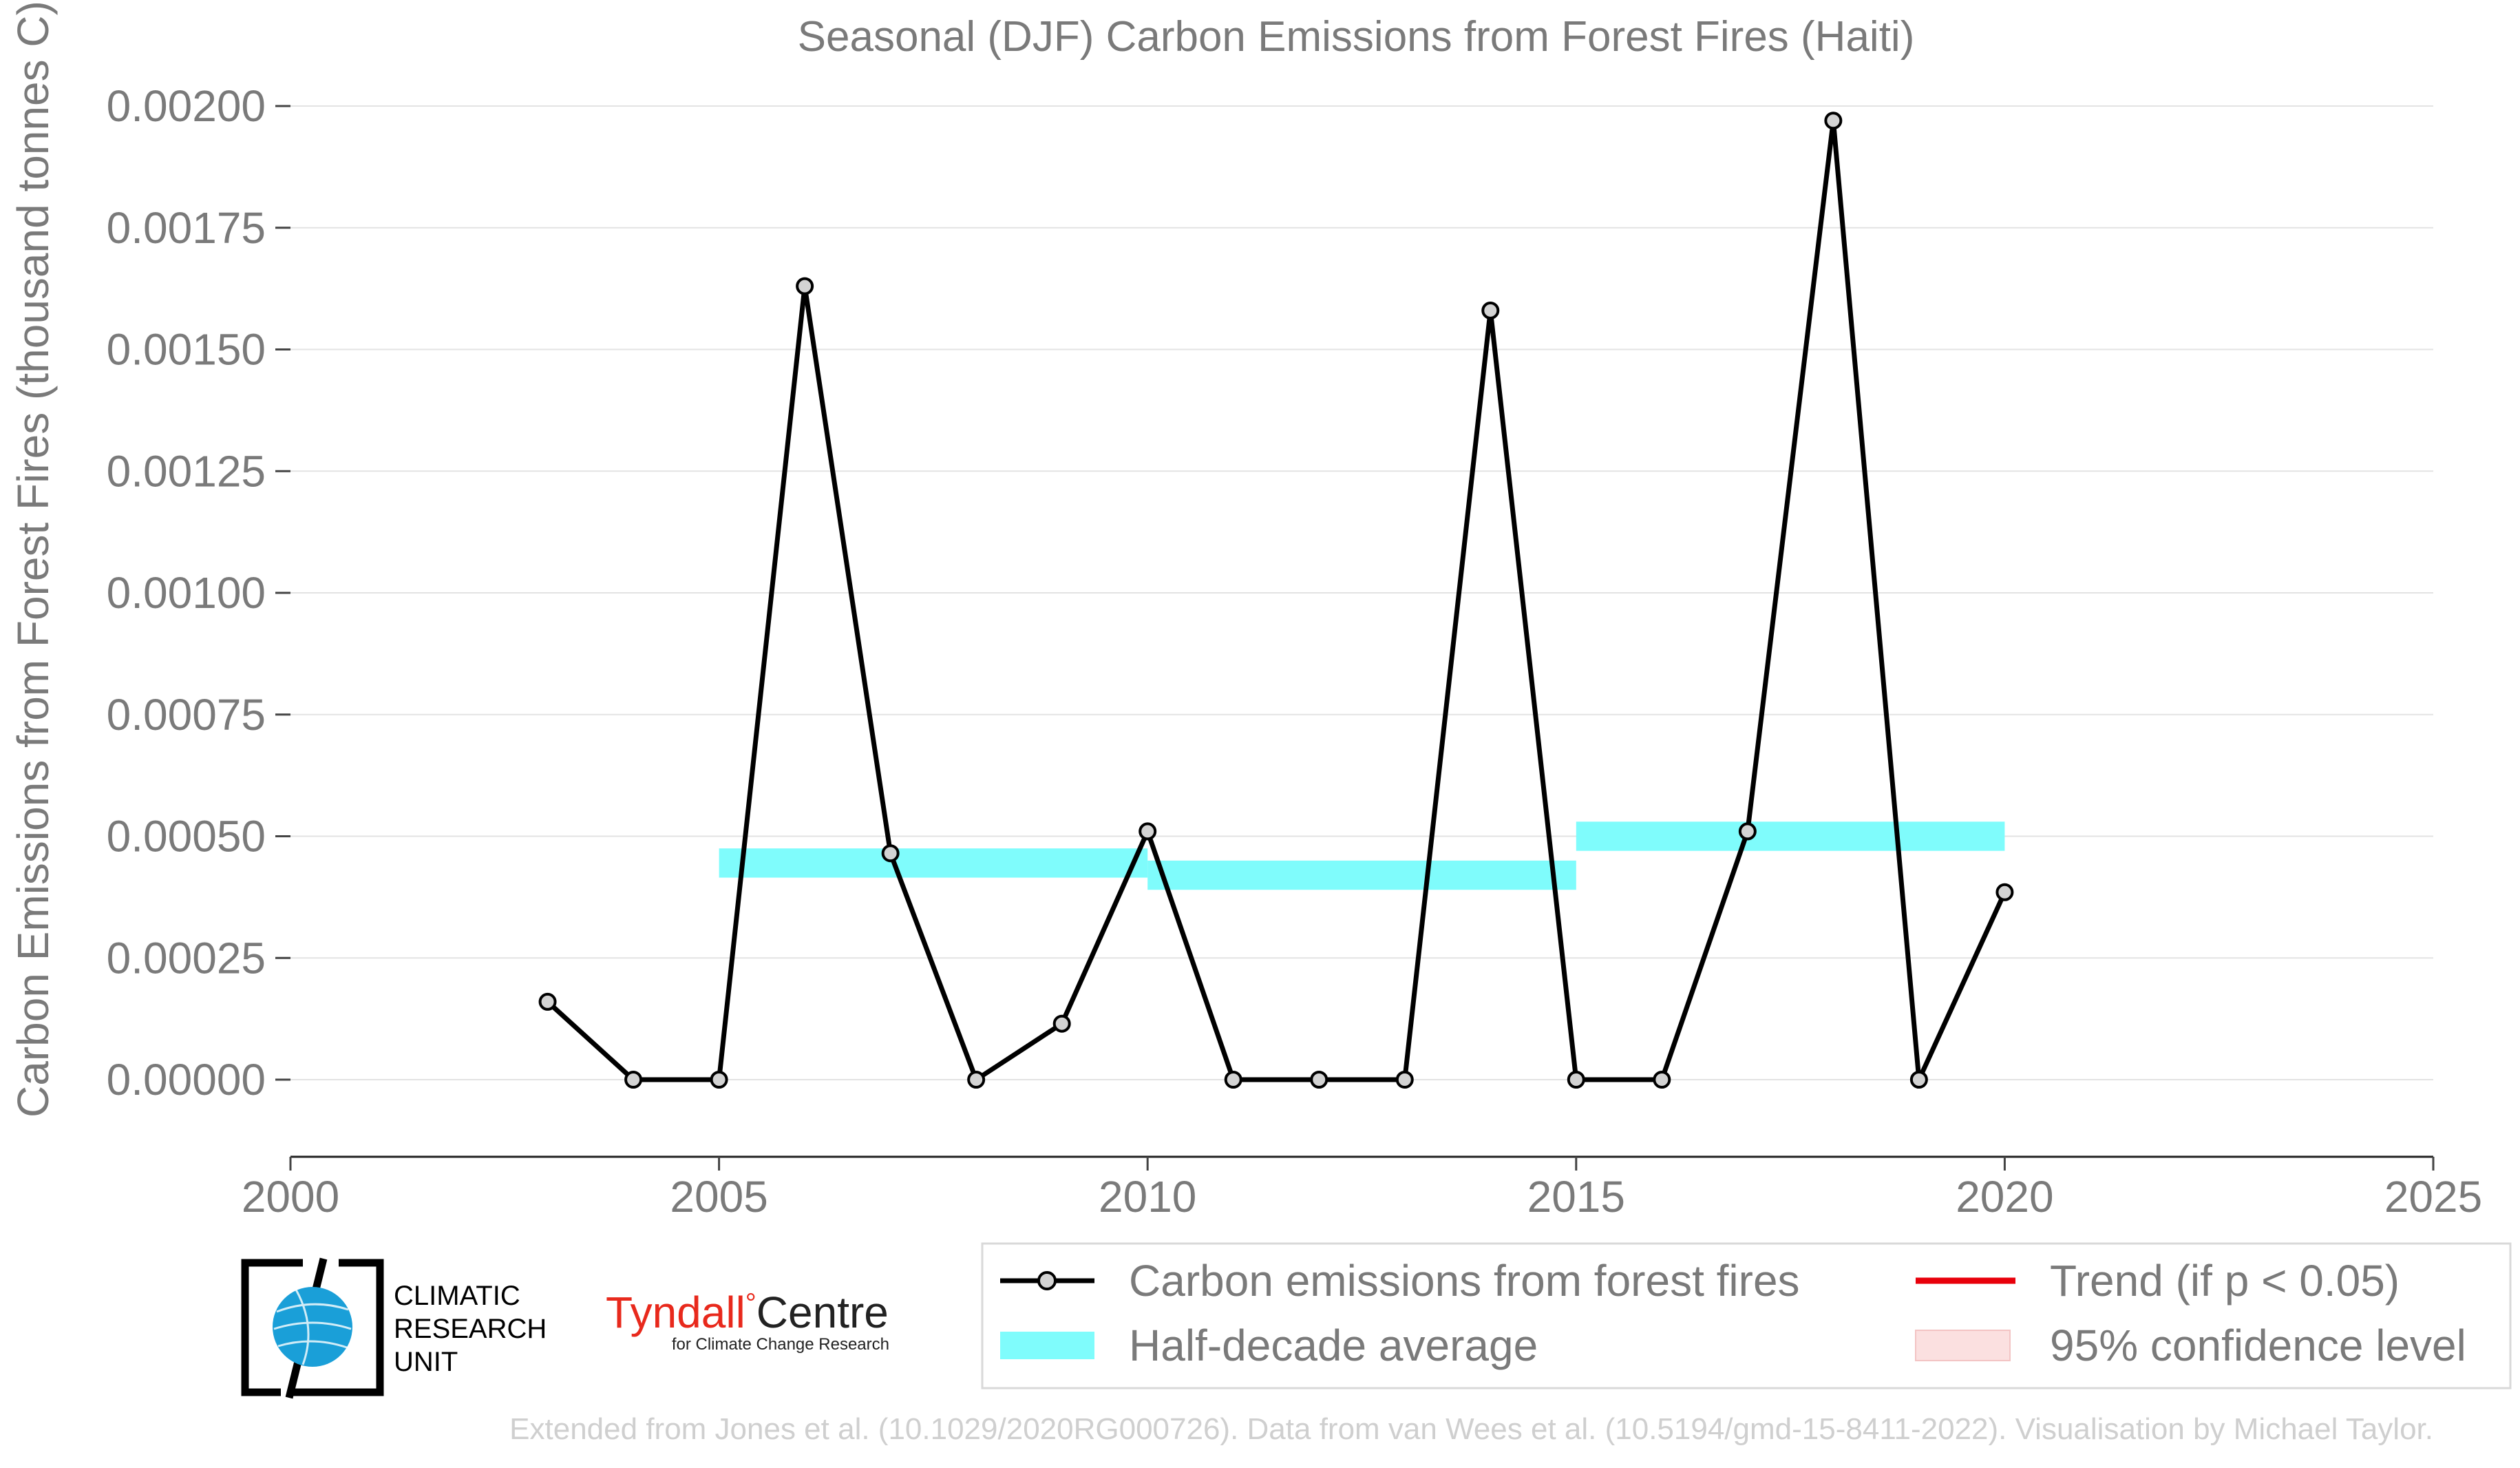  I want to click on y-tick-label: 0.00150, so click(186, 350).